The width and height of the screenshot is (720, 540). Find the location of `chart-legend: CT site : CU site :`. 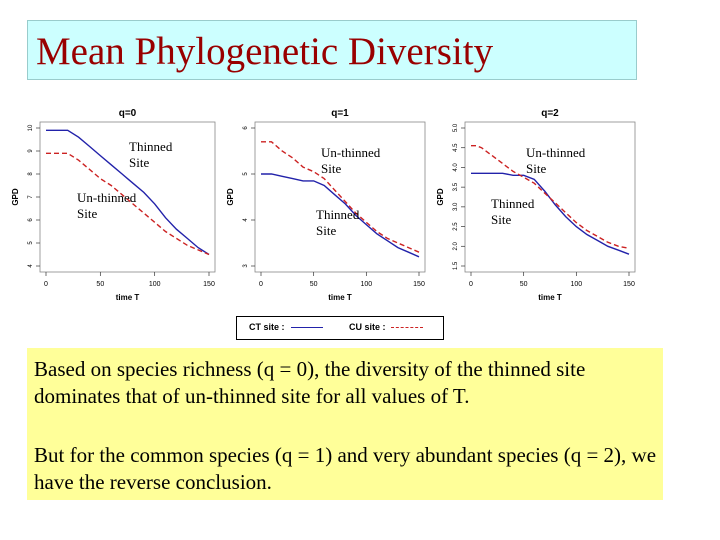

chart-legend: CT site : CU site : is located at coordinates (340, 328).